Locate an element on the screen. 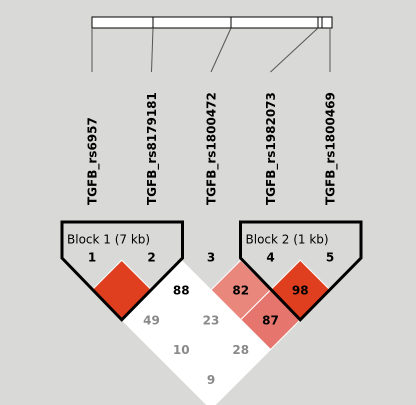  ld-value: 49 is located at coordinates (151, 320).